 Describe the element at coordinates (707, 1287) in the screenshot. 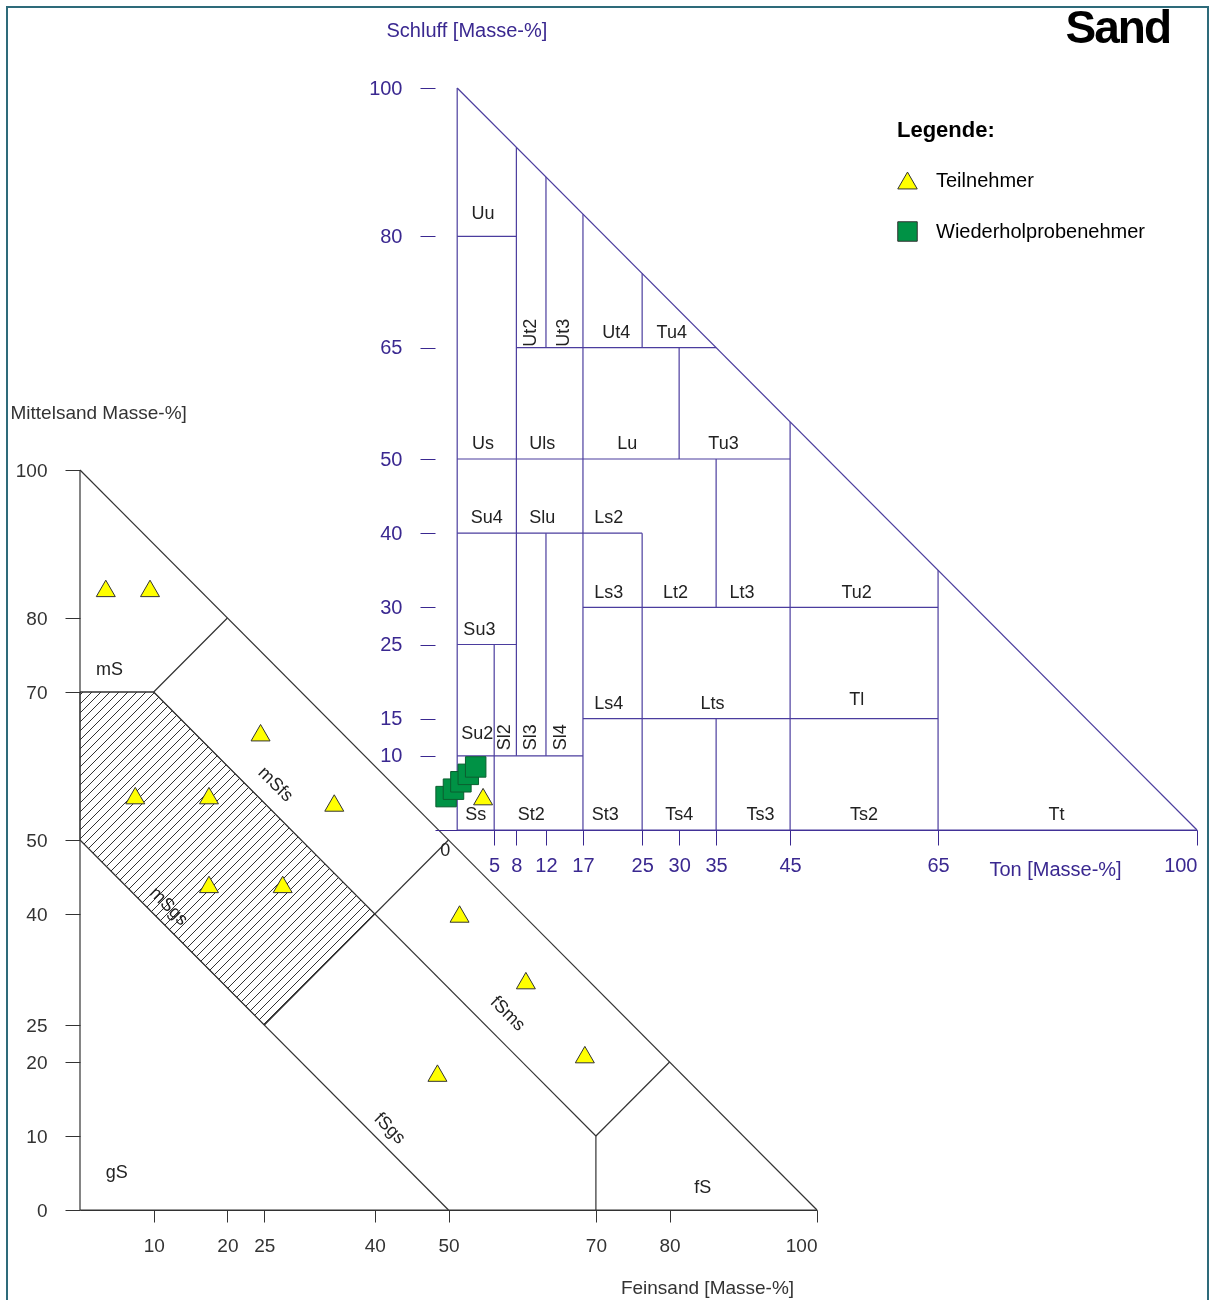

I see `x-axis-title: Feinsand [Masse-%]` at that location.